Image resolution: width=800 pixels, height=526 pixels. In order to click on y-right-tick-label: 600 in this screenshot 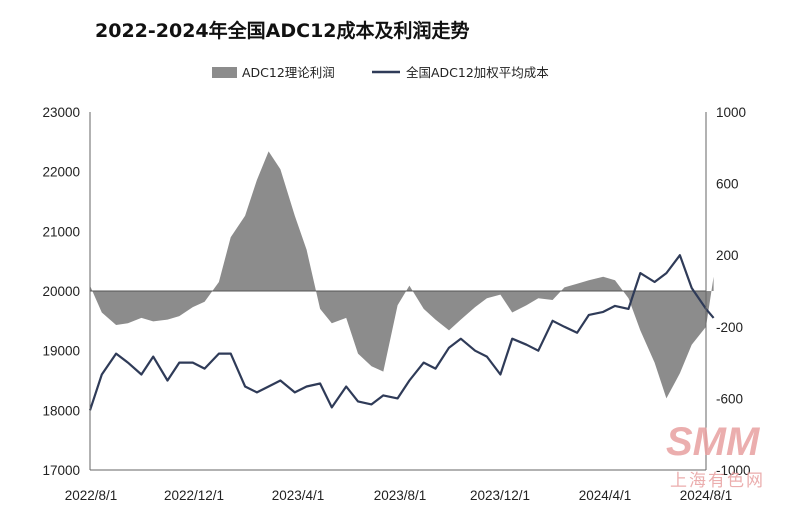, I will do `click(727, 184)`.